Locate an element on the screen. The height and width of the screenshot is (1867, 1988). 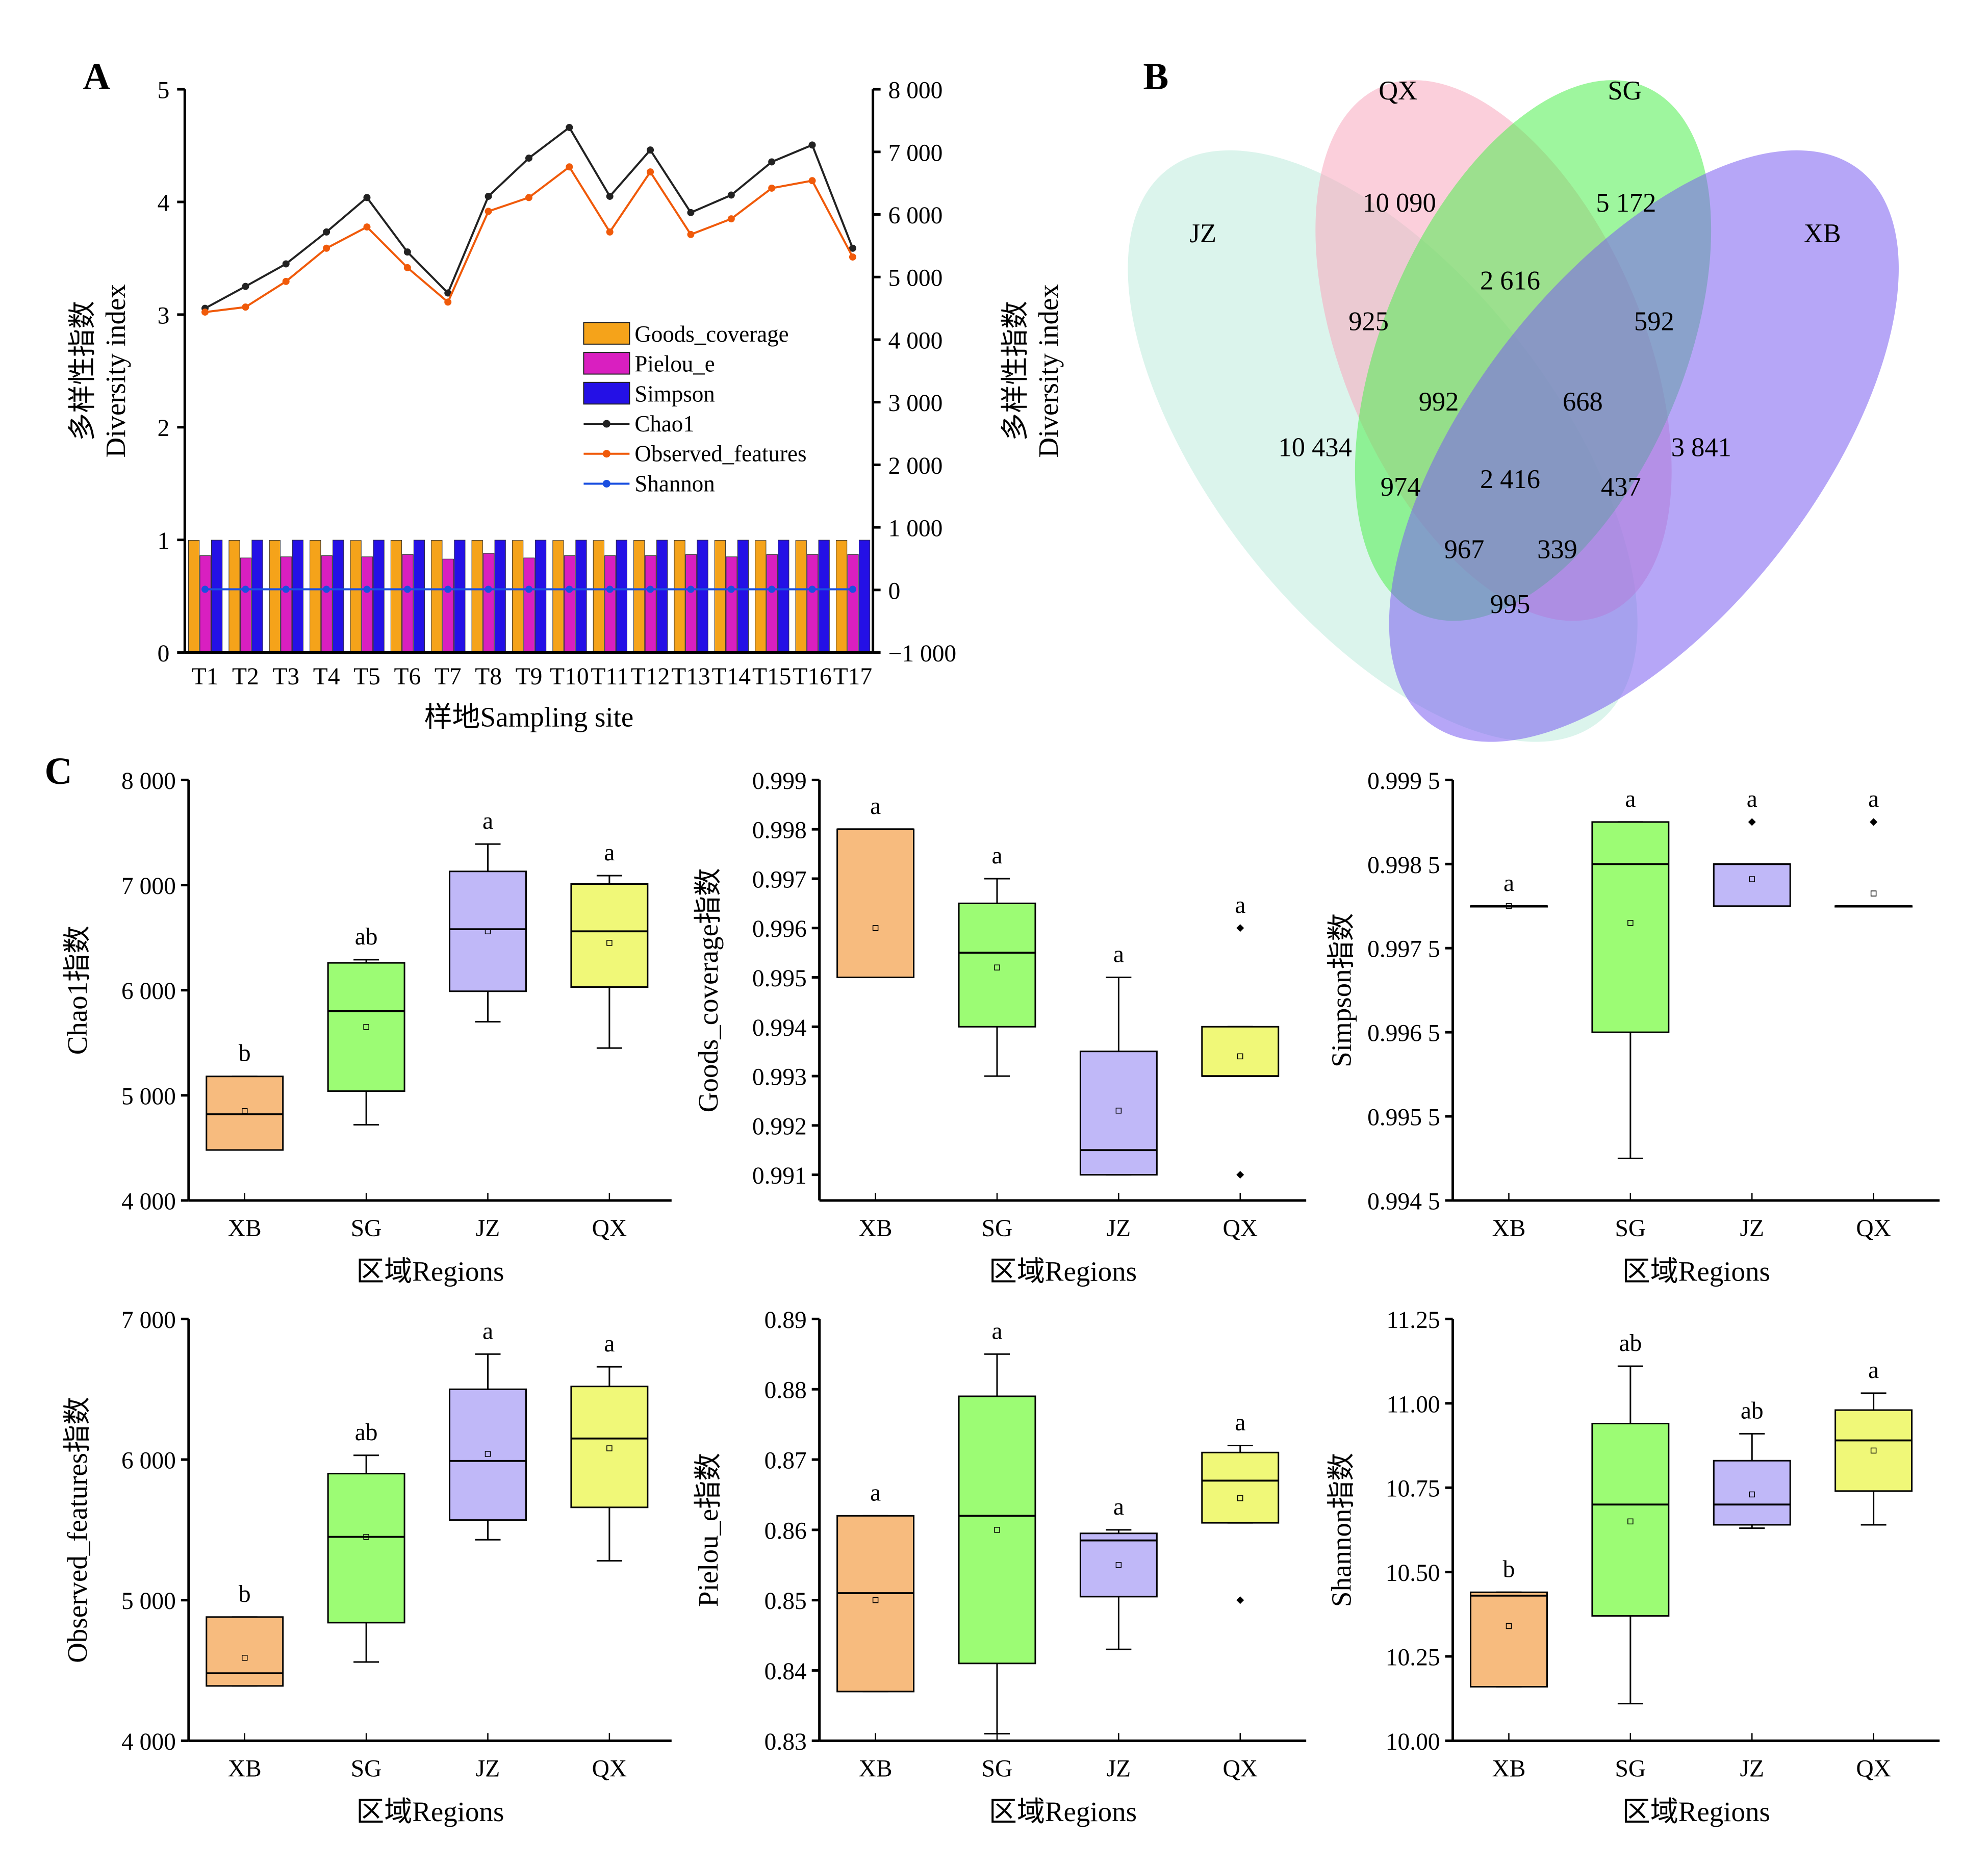
legend-marker is located at coordinates (606, 424).